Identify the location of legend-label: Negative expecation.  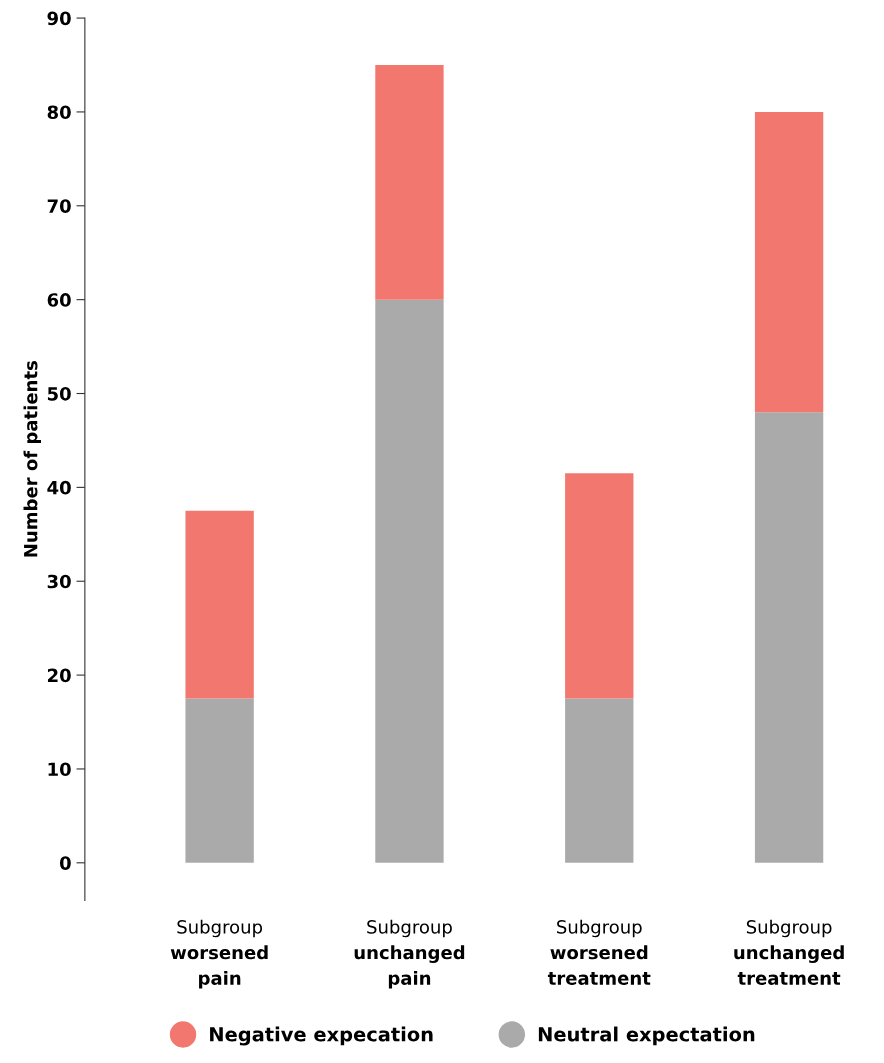
(321, 1036).